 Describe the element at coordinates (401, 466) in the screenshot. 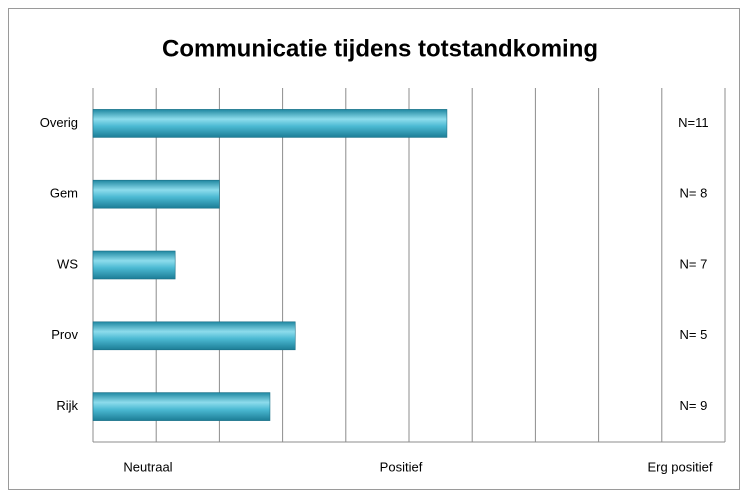

I see `axis-label: Positief` at that location.